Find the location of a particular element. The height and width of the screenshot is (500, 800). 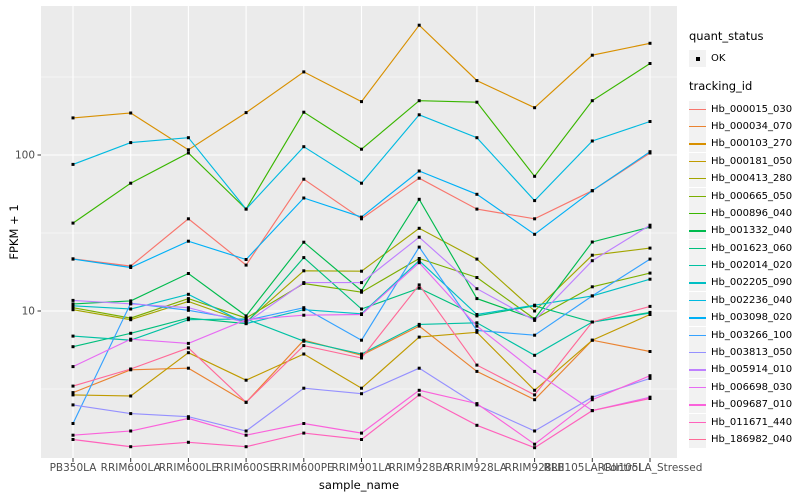

data-point-Hb_009687_010-RRIM600LA is located at coordinates (131, 431).